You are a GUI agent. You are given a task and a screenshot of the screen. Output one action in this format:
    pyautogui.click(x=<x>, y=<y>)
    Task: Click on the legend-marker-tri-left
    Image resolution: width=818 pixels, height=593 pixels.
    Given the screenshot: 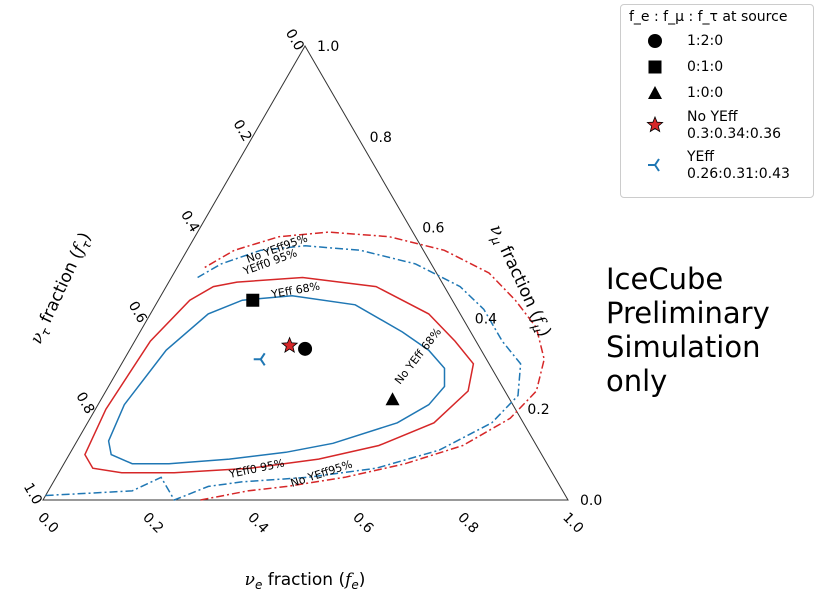 What is the action you would take?
    pyautogui.click(x=654, y=165)
    